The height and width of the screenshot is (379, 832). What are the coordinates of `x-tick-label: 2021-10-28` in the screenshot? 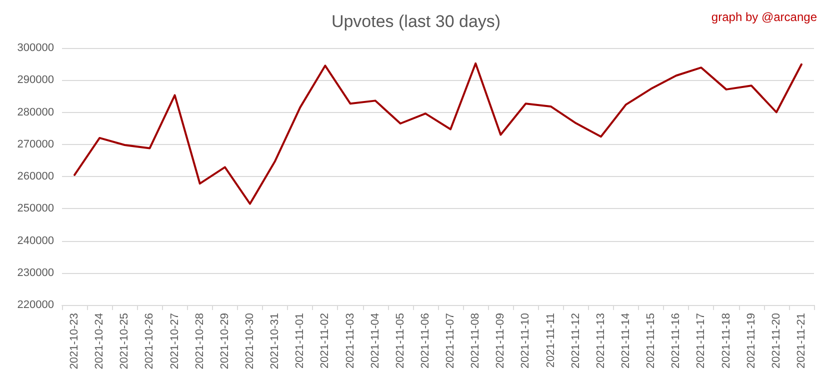 It's located at (200, 341).